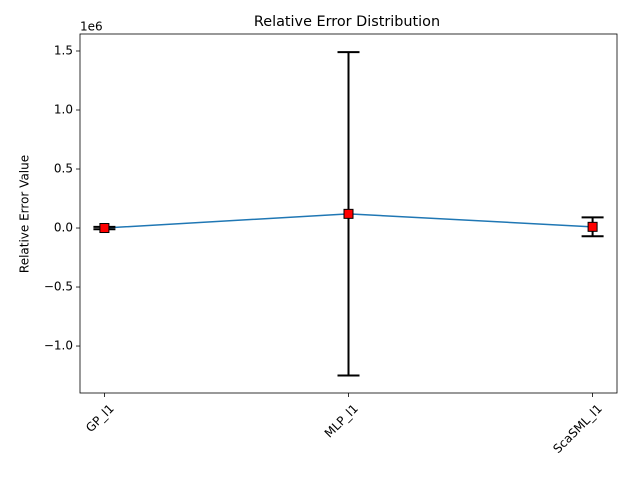 The height and width of the screenshot is (480, 640). I want to click on y-offset-text: 1e6, so click(91, 27).